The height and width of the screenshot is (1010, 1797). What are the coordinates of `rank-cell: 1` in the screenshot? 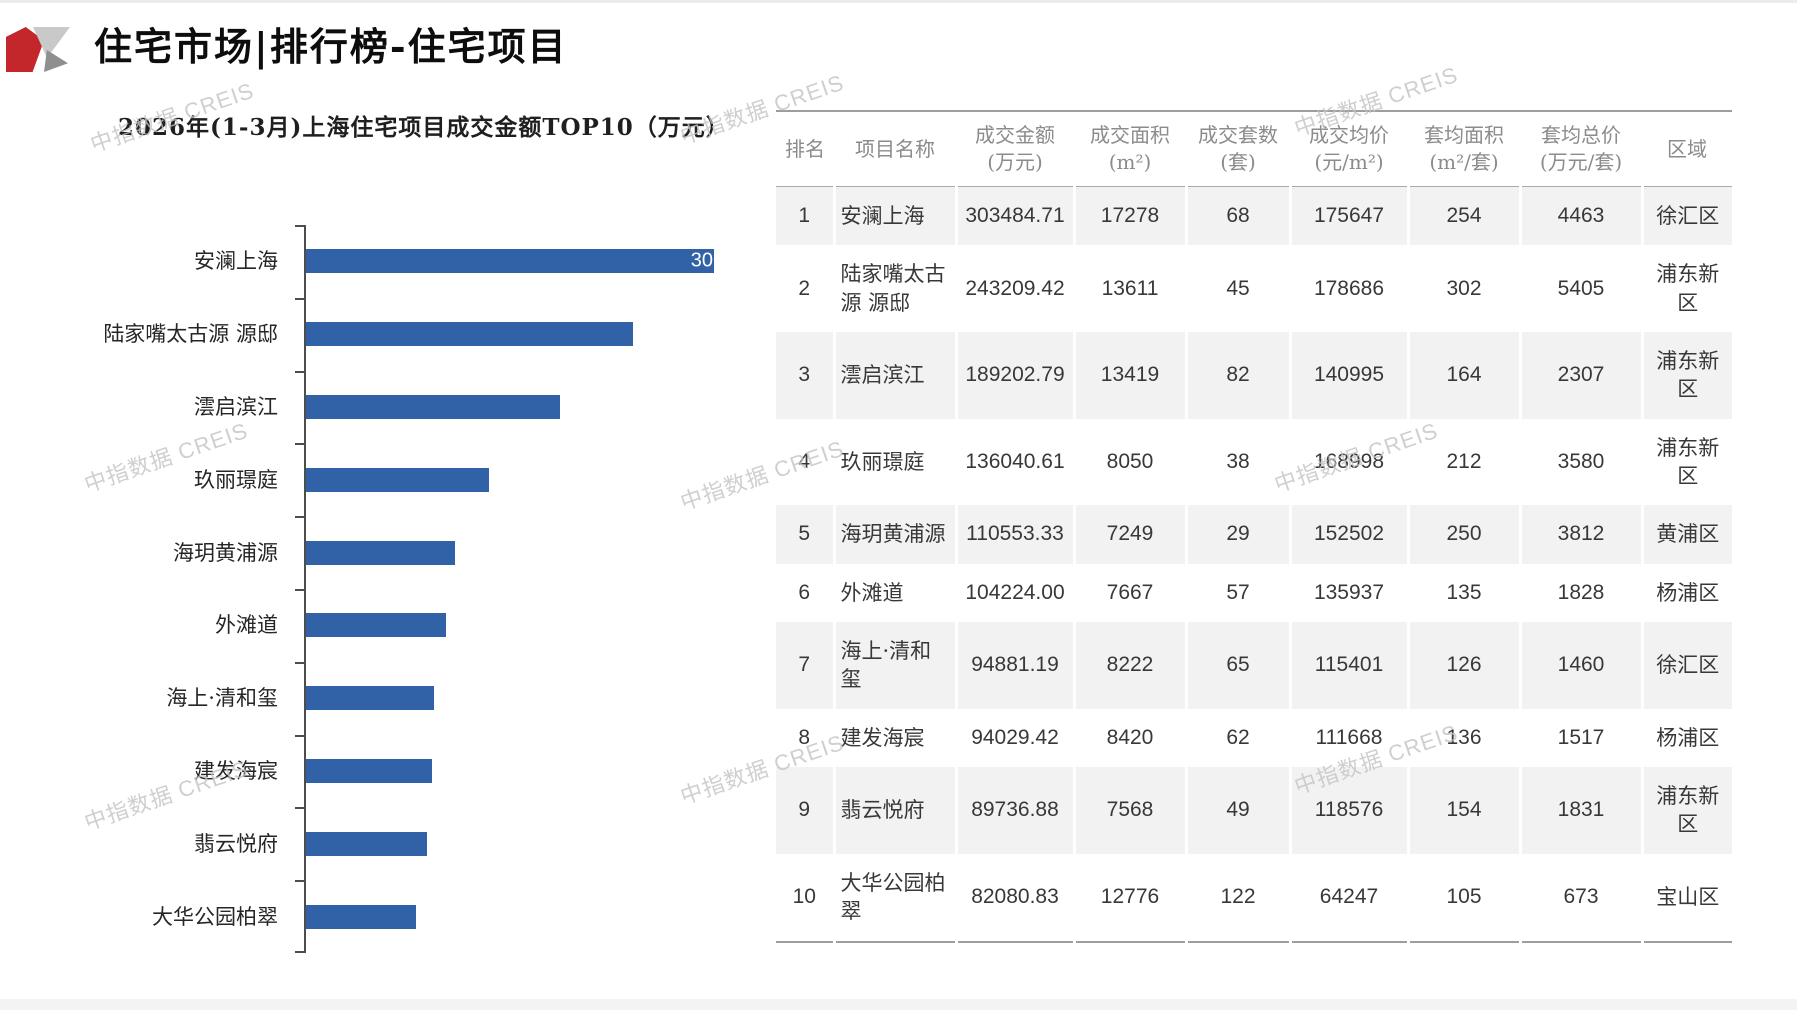 It's located at (805, 216).